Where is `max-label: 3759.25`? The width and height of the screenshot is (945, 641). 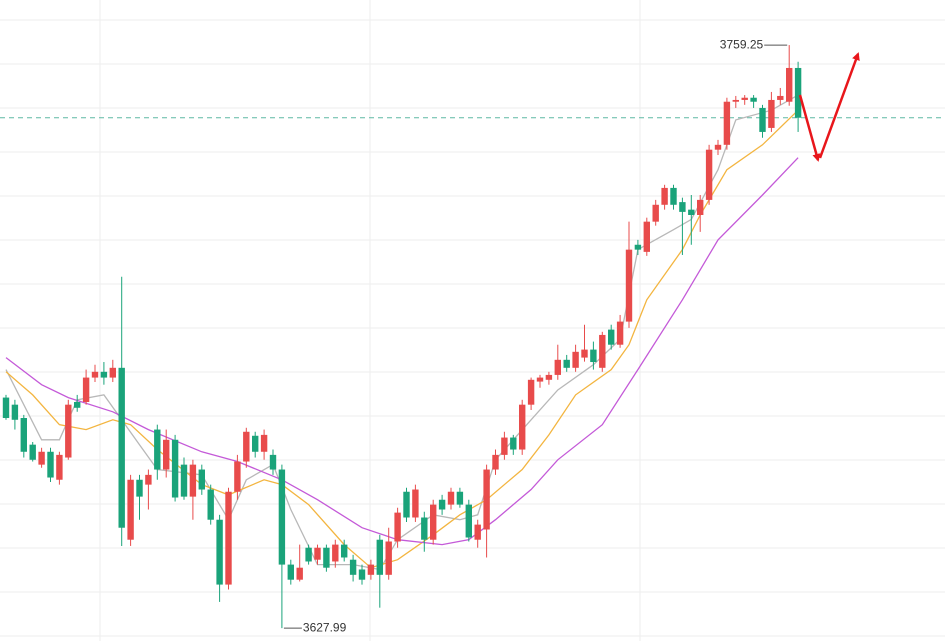 max-label: 3759.25 is located at coordinates (742, 44).